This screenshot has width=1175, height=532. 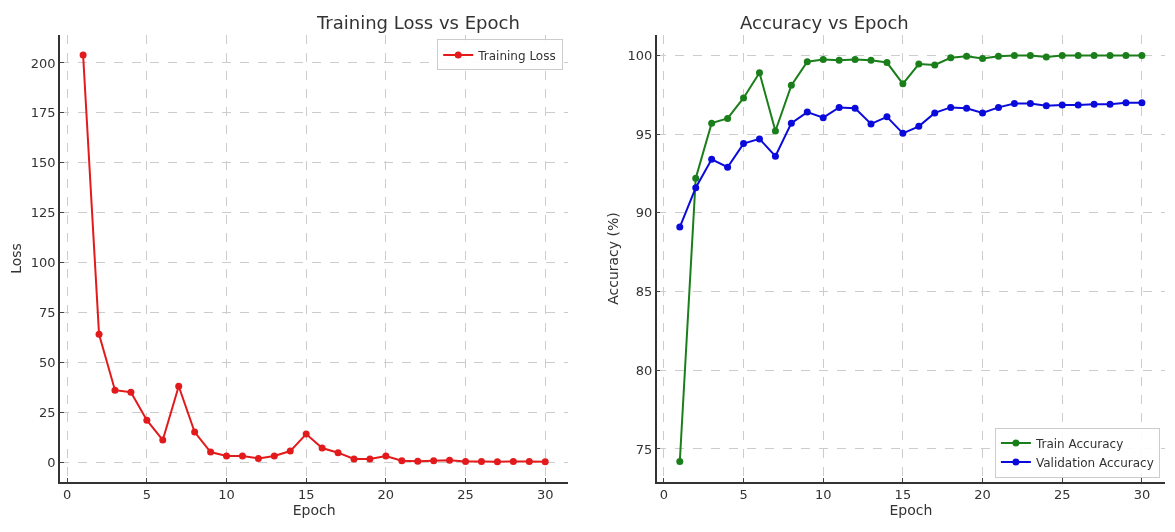 I want to click on x-tick-label: 5, so click(x=146, y=495).